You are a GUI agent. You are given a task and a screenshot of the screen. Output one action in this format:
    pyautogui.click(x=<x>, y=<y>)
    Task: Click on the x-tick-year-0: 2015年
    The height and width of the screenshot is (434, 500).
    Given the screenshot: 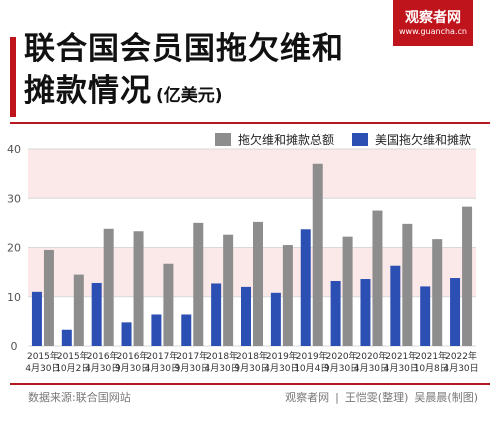 What is the action you would take?
    pyautogui.click(x=43, y=356)
    